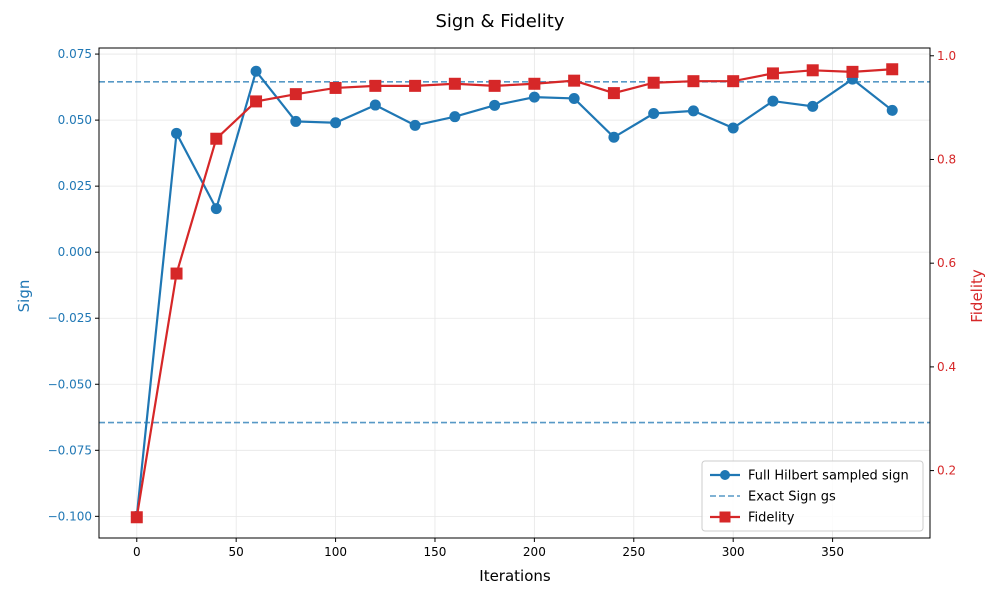  Describe the element at coordinates (24, 296) in the screenshot. I see `y-axis-left-title: Sign` at that location.